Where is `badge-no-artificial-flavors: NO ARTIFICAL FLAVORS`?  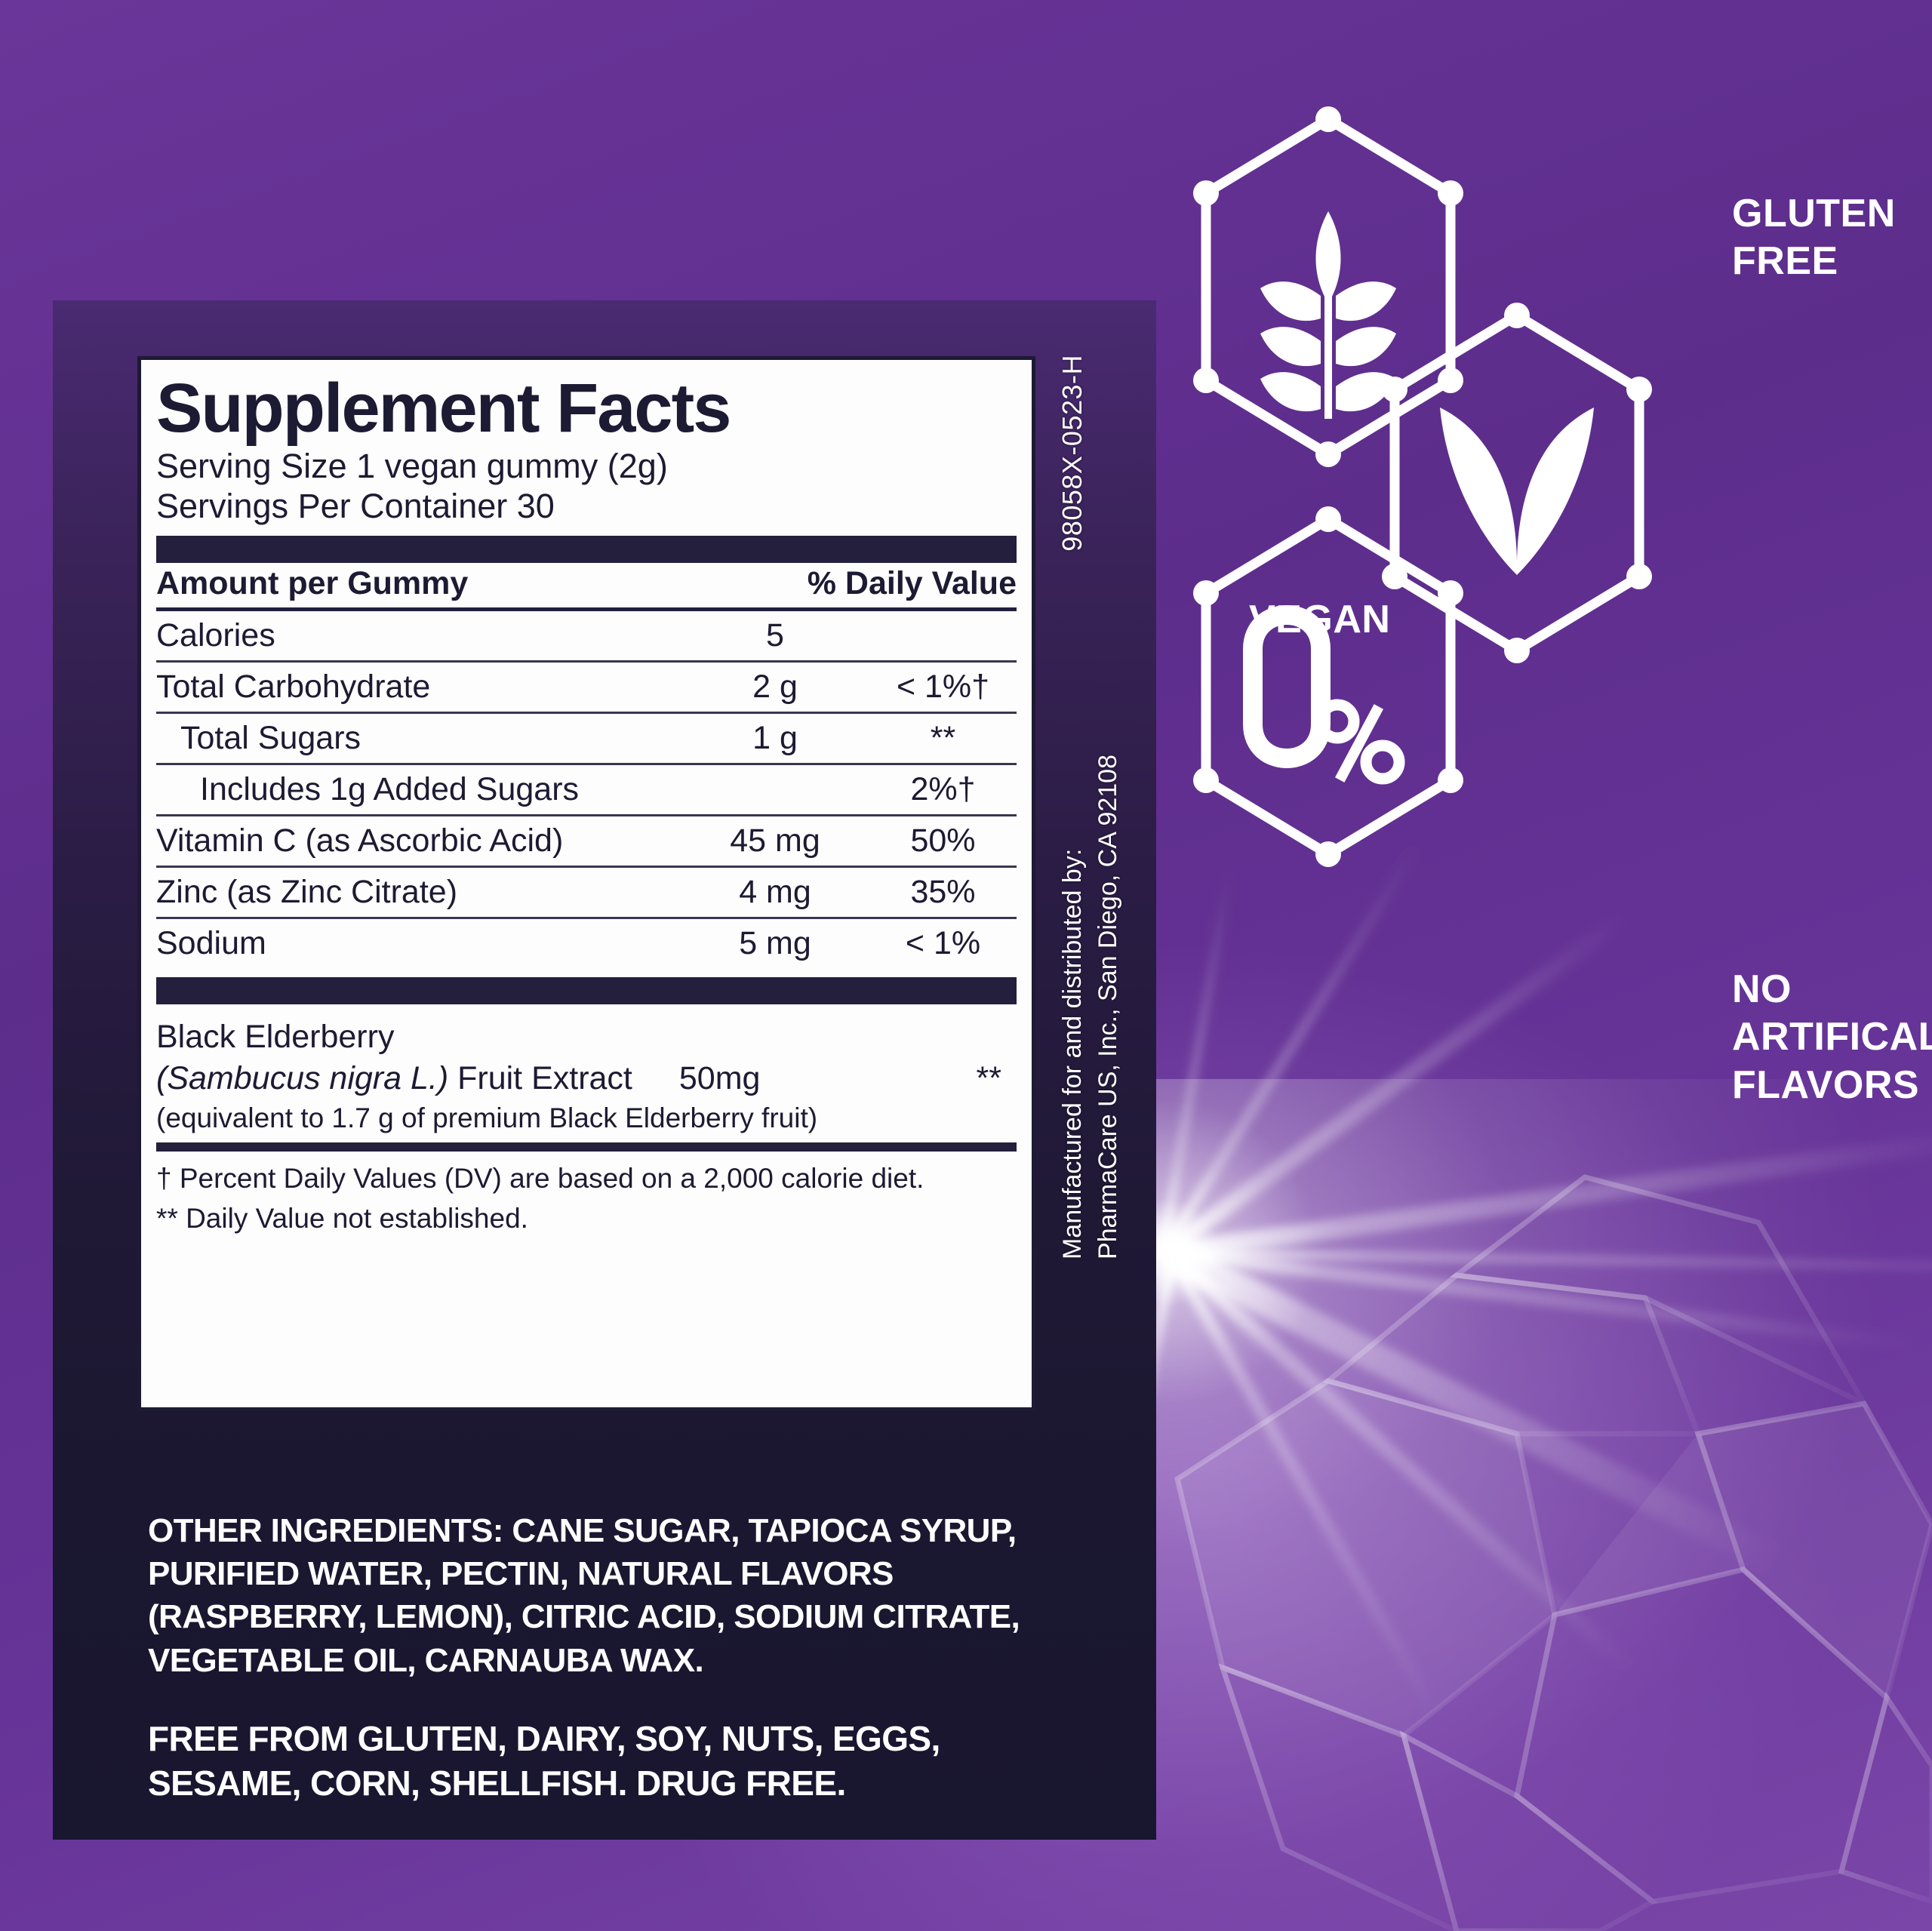
badge-no-artificial-flavors: NO ARTIFICAL FLAVORS is located at coordinates (1551, 803).